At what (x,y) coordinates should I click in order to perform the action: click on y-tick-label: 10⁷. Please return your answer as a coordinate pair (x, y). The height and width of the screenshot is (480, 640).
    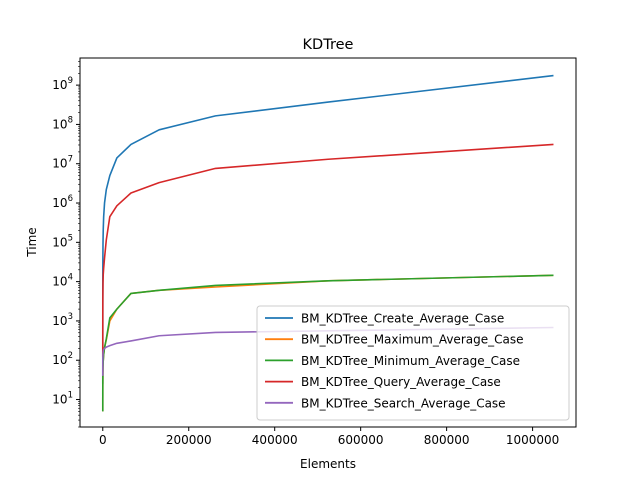
    Looking at the image, I should click on (62, 163).